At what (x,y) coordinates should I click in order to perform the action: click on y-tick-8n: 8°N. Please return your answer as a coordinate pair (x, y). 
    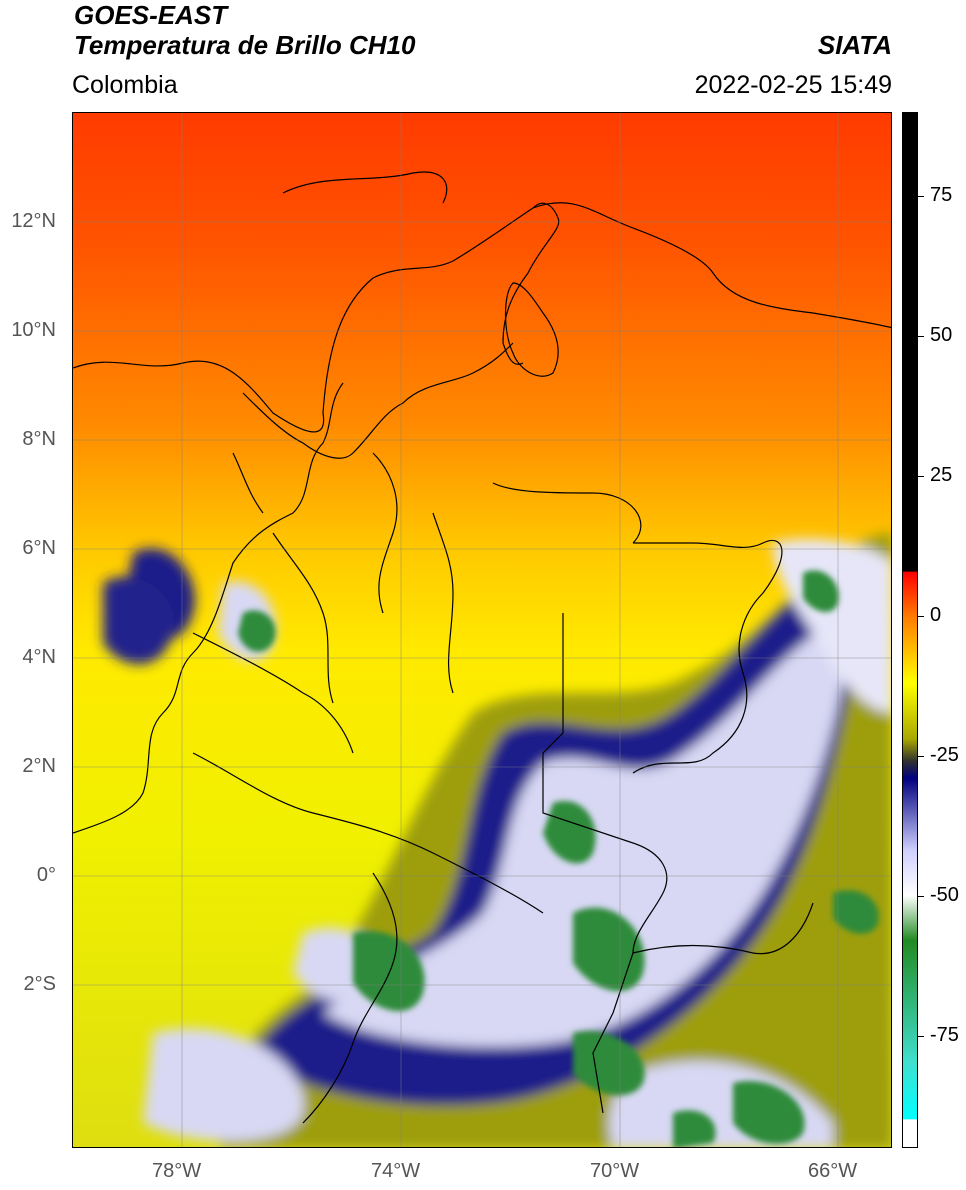
    Looking at the image, I should click on (39, 439).